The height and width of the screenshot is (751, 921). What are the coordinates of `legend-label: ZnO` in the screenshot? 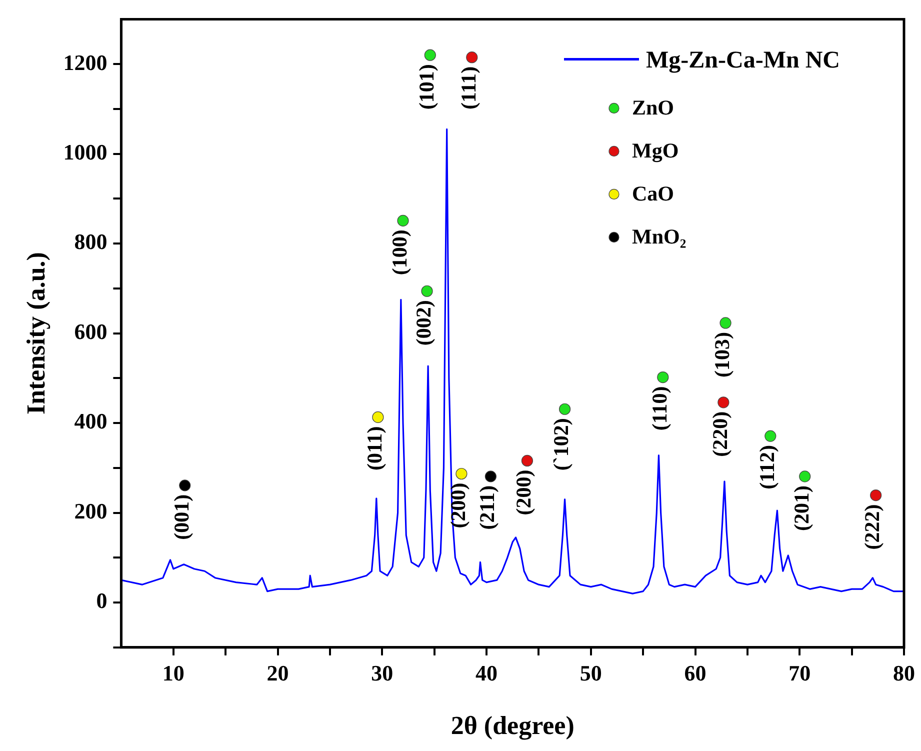 It's located at (653, 108).